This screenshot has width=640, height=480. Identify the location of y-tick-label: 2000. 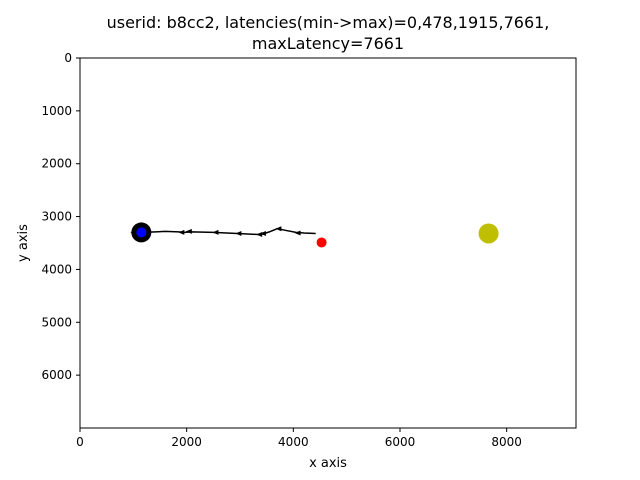
(56, 164).